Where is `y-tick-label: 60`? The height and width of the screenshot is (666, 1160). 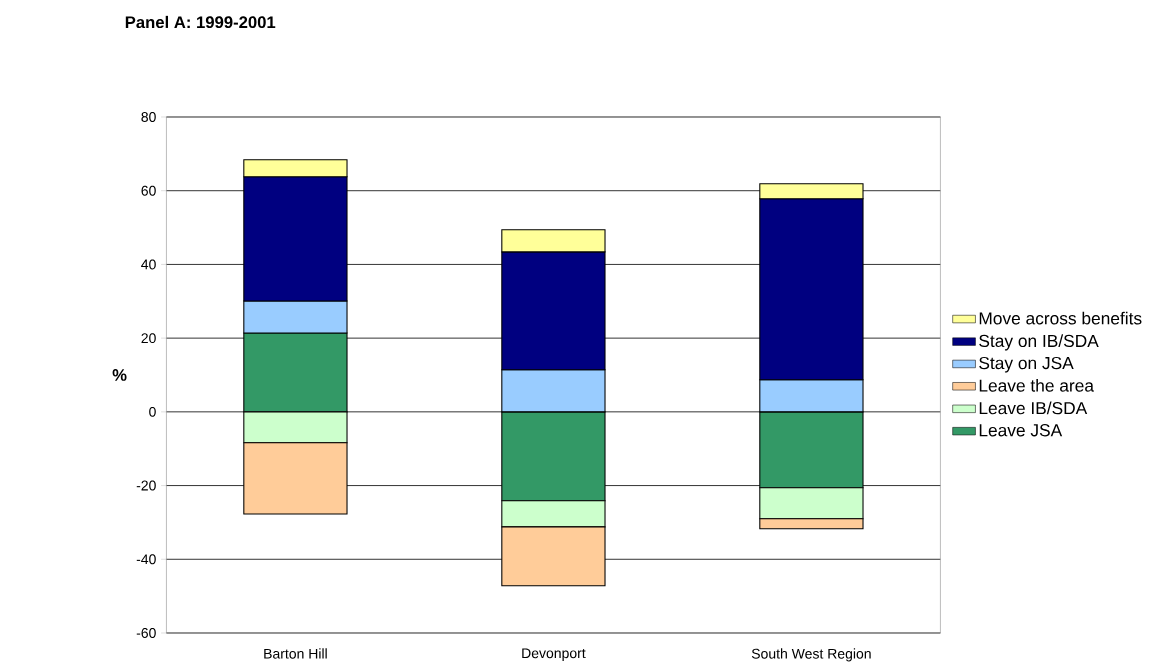
y-tick-label: 60 is located at coordinates (148, 190).